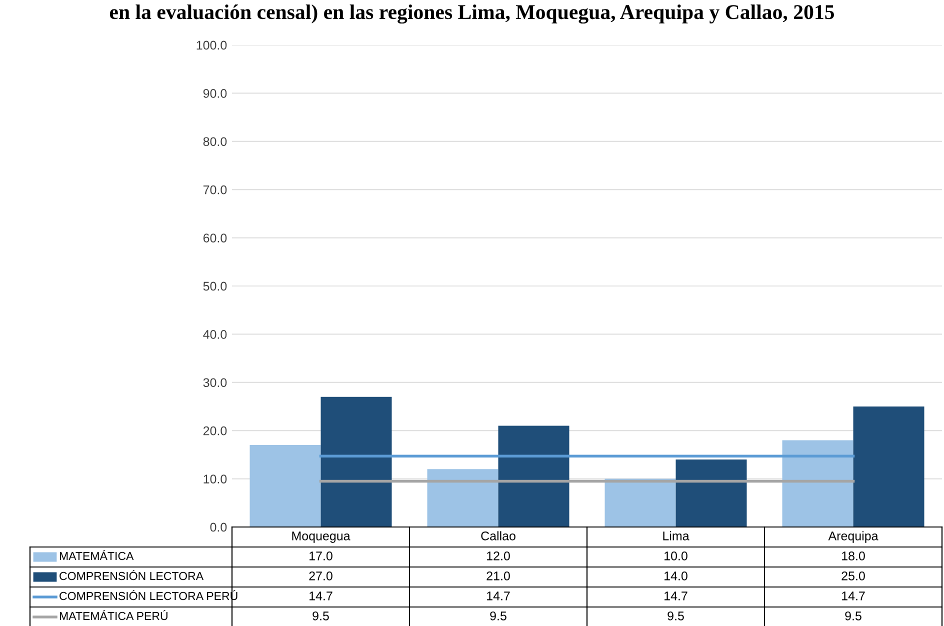 The height and width of the screenshot is (626, 944). What do you see at coordinates (215, 238) in the screenshot?
I see `y-tick-label: 60.0` at bounding box center [215, 238].